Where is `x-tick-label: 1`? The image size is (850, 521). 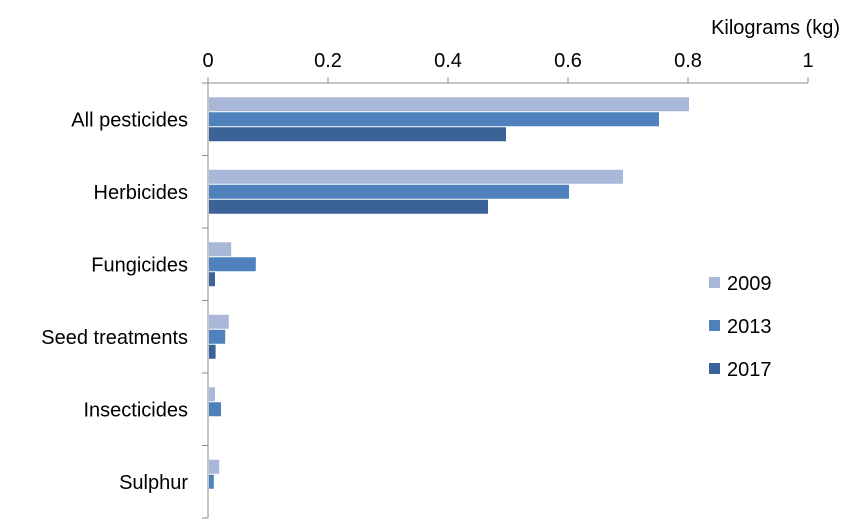 x-tick-label: 1 is located at coordinates (807, 61).